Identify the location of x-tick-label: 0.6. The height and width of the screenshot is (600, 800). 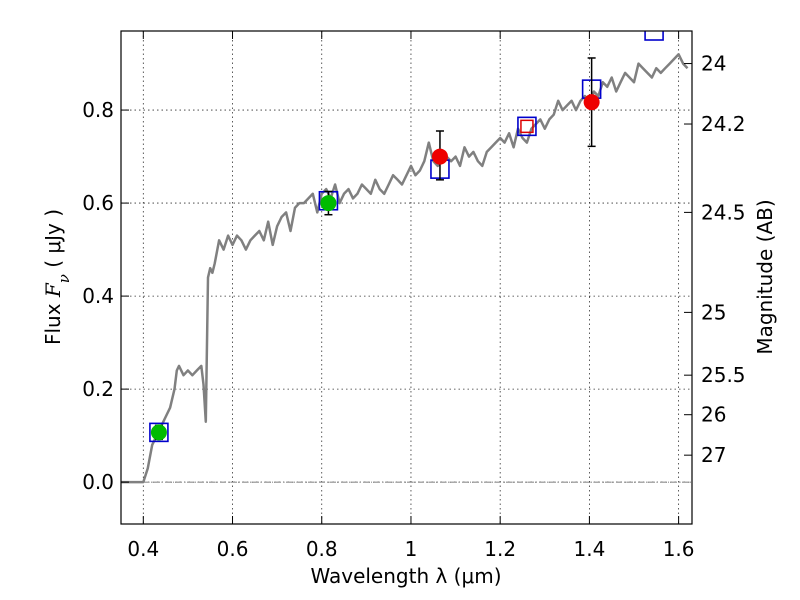
(233, 549).